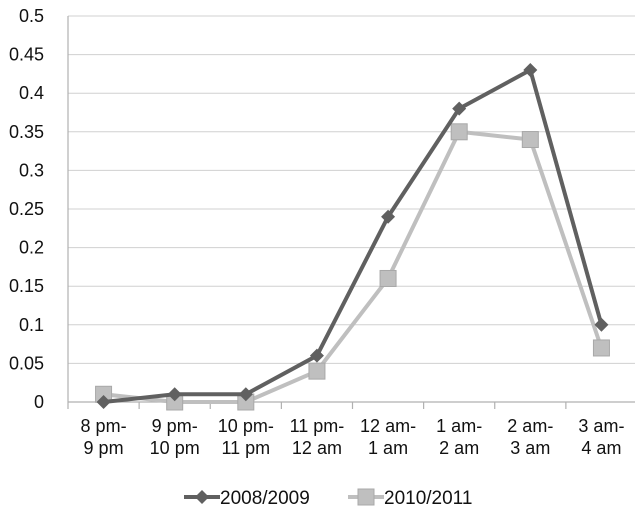 This screenshot has height=512, width=635. Describe the element at coordinates (104, 437) in the screenshot. I see `x-tick-label: 8 pm-9 pm` at that location.